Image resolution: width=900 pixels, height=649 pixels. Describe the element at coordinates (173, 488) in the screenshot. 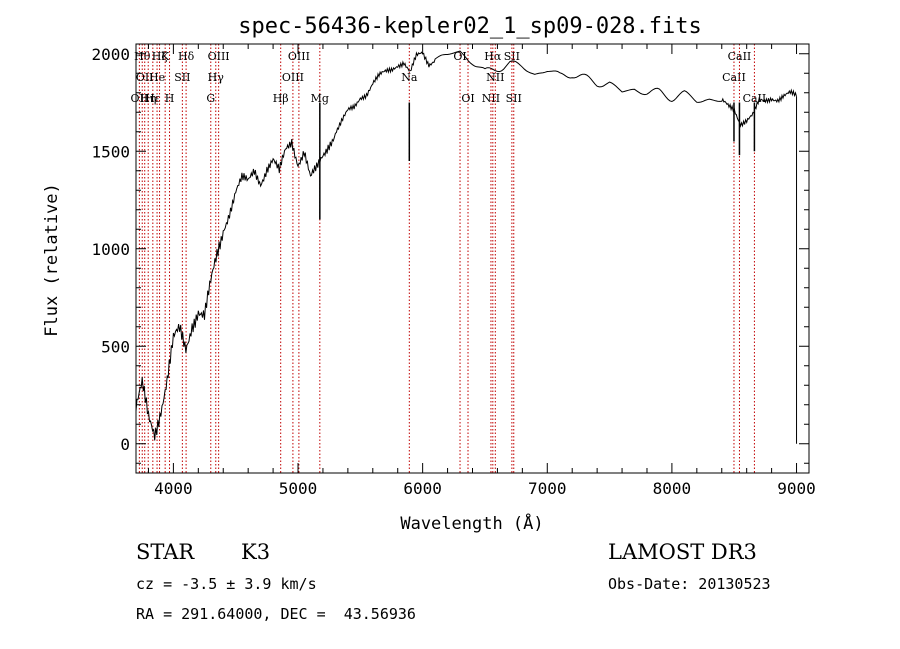

I see `x-tick-label: 4000` at that location.